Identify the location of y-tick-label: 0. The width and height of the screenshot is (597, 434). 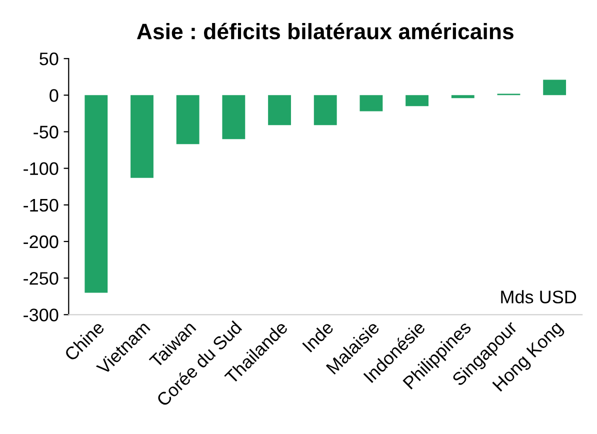
(54, 95).